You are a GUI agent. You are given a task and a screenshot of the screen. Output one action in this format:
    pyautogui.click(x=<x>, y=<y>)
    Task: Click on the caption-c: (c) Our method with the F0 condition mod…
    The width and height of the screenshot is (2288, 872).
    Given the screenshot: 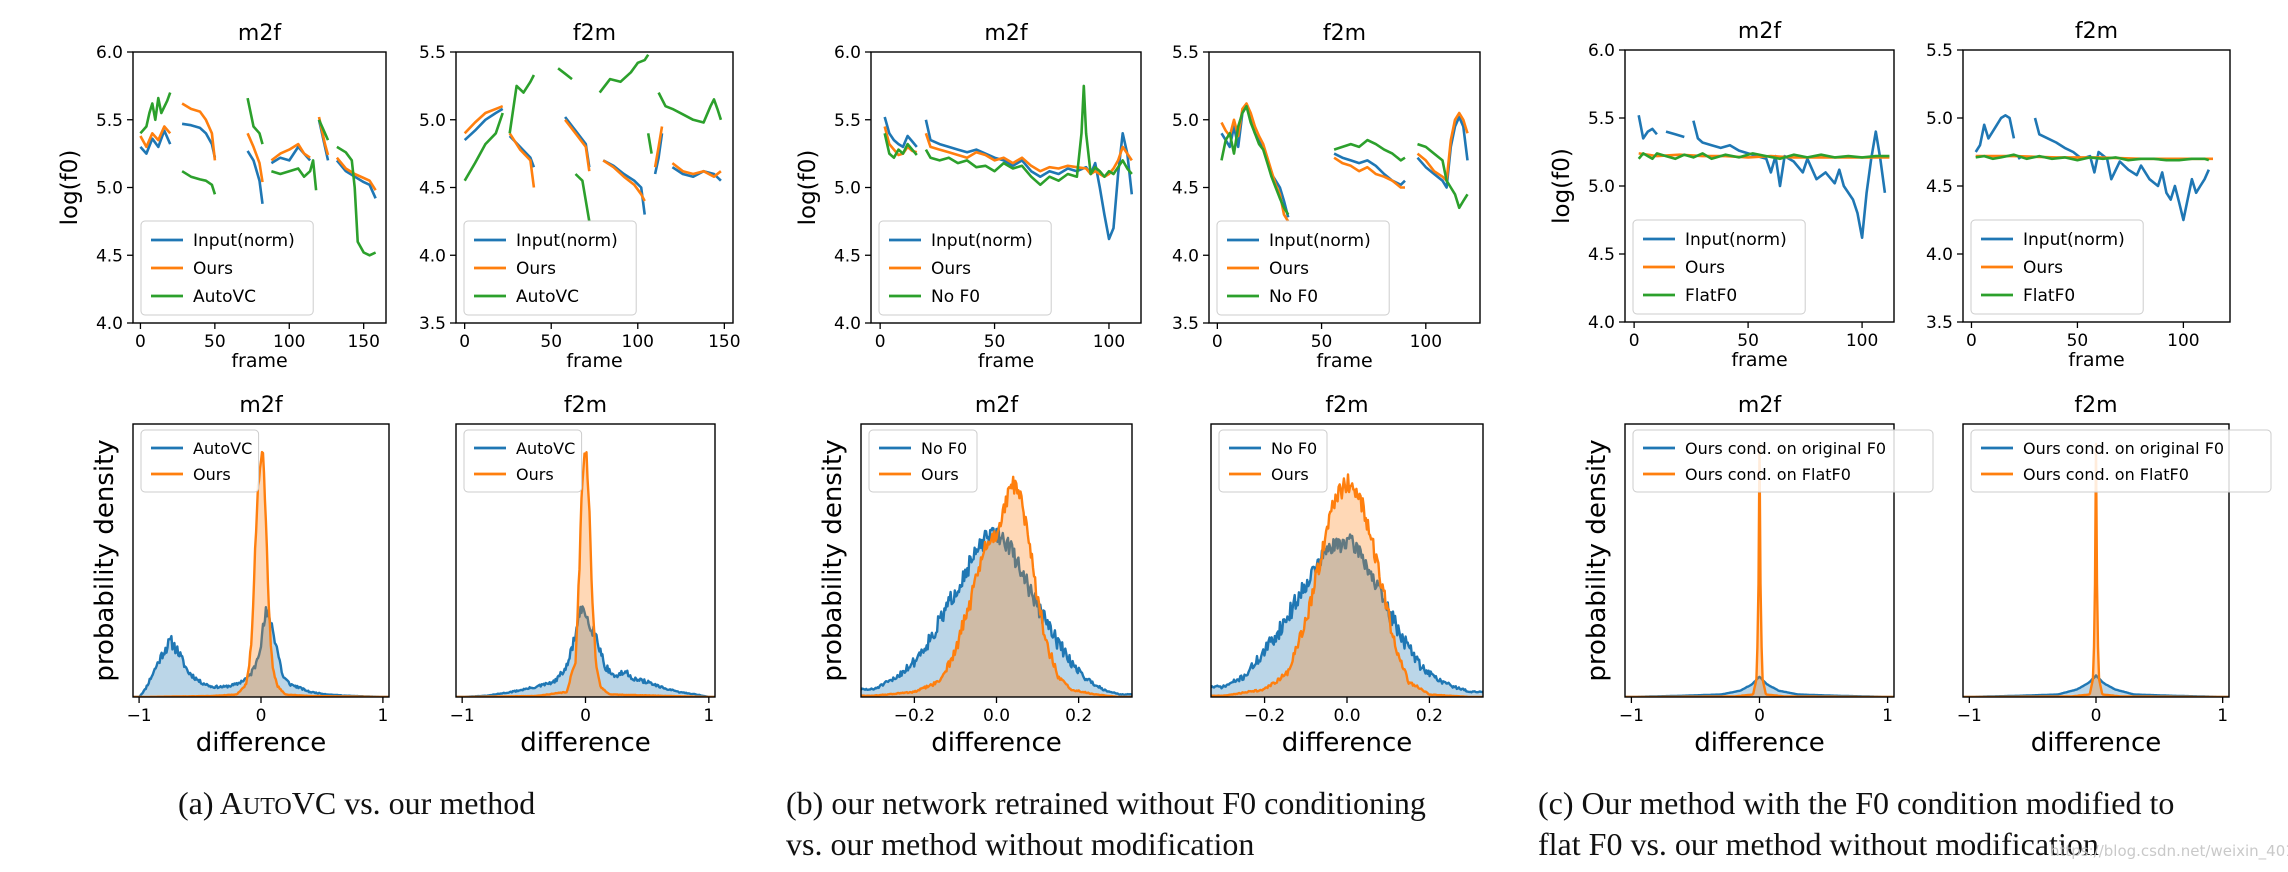 What is the action you would take?
    pyautogui.click(x=1856, y=824)
    